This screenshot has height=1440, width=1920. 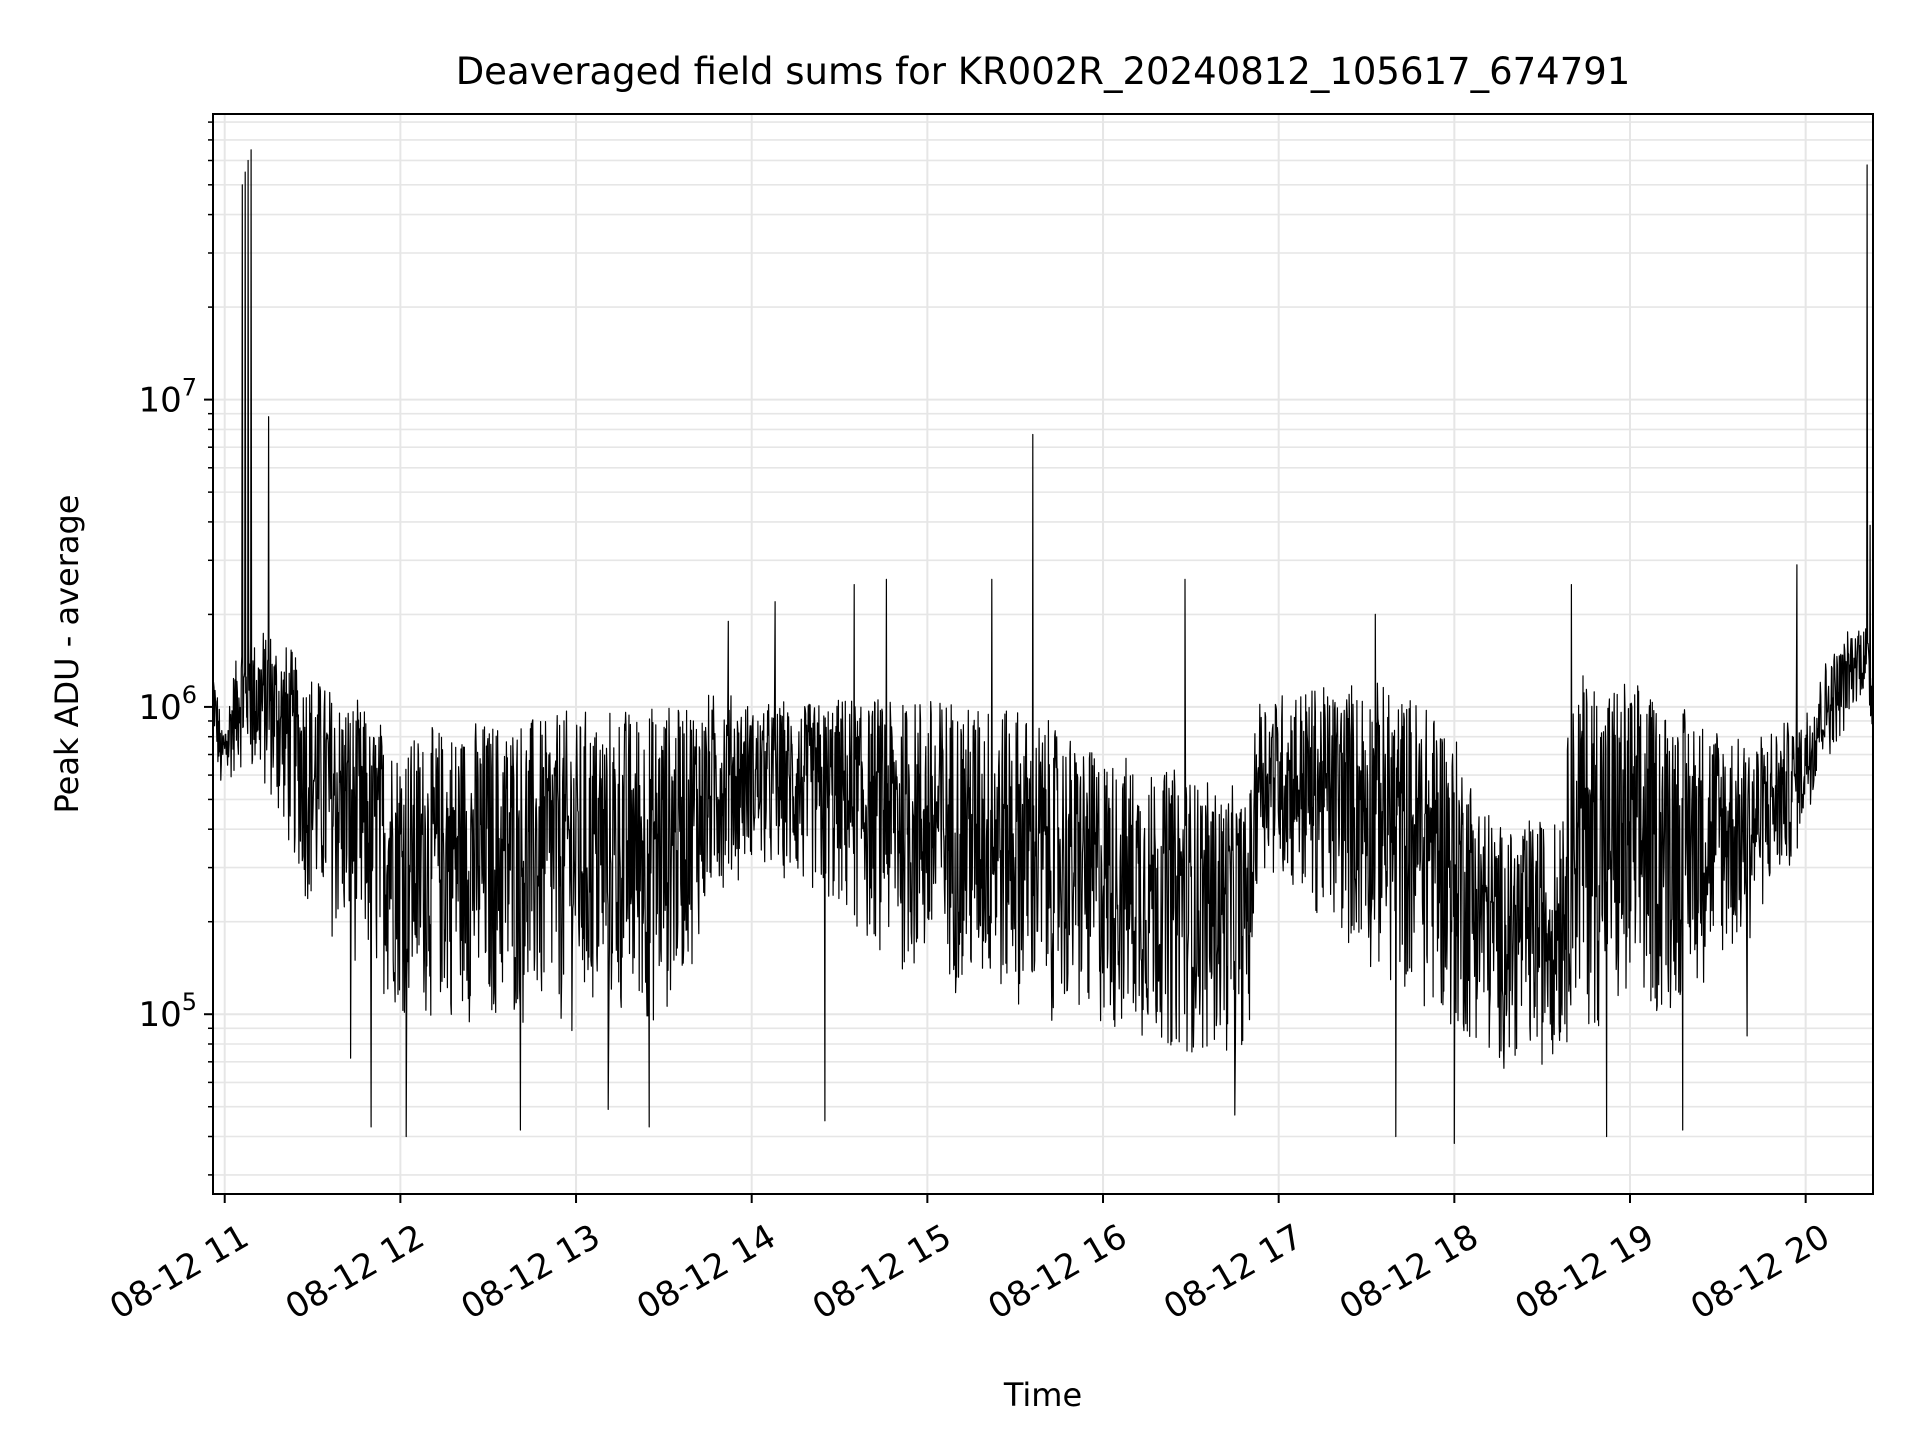 I want to click on y-axis: 10⁵ 10⁶ 10⁷, so click(x=175, y=648).